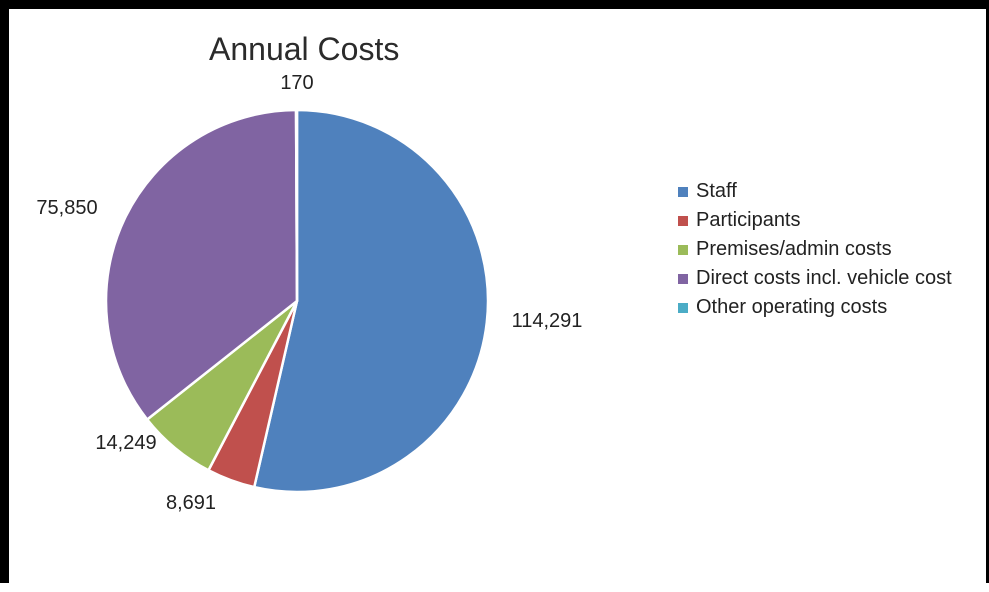  What do you see at coordinates (304, 49) in the screenshot?
I see `chart-title: Annual Costs` at bounding box center [304, 49].